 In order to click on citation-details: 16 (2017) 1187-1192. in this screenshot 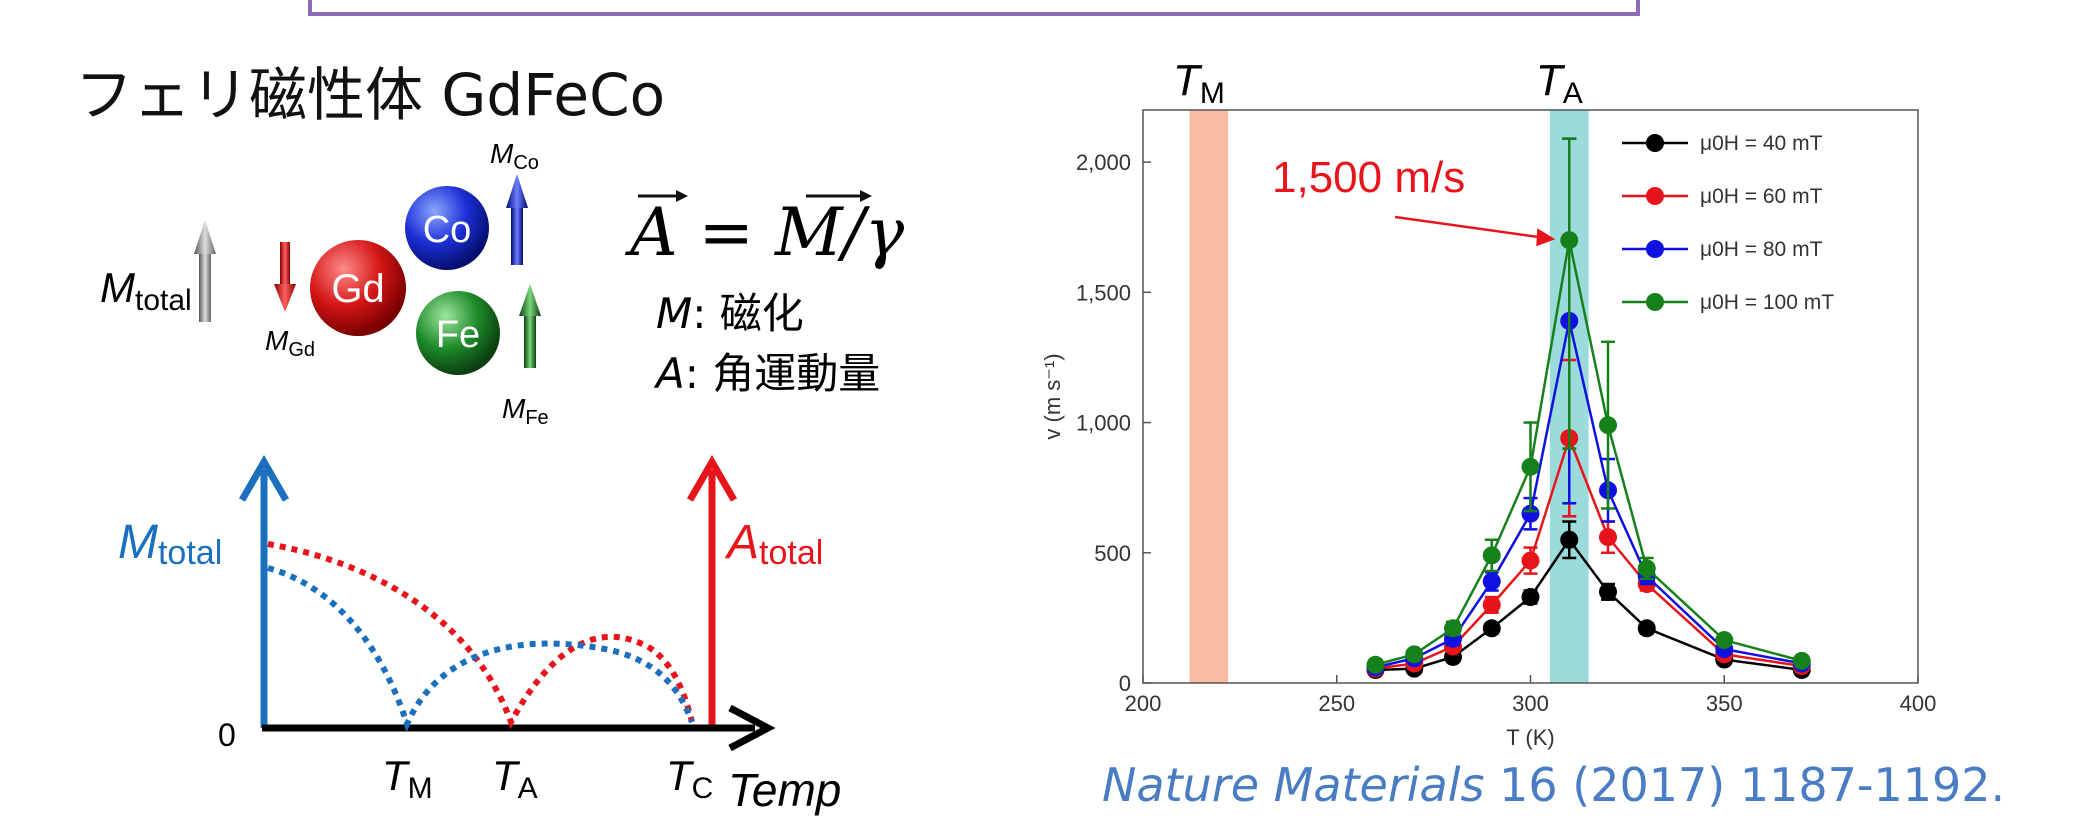, I will do `click(1745, 785)`.